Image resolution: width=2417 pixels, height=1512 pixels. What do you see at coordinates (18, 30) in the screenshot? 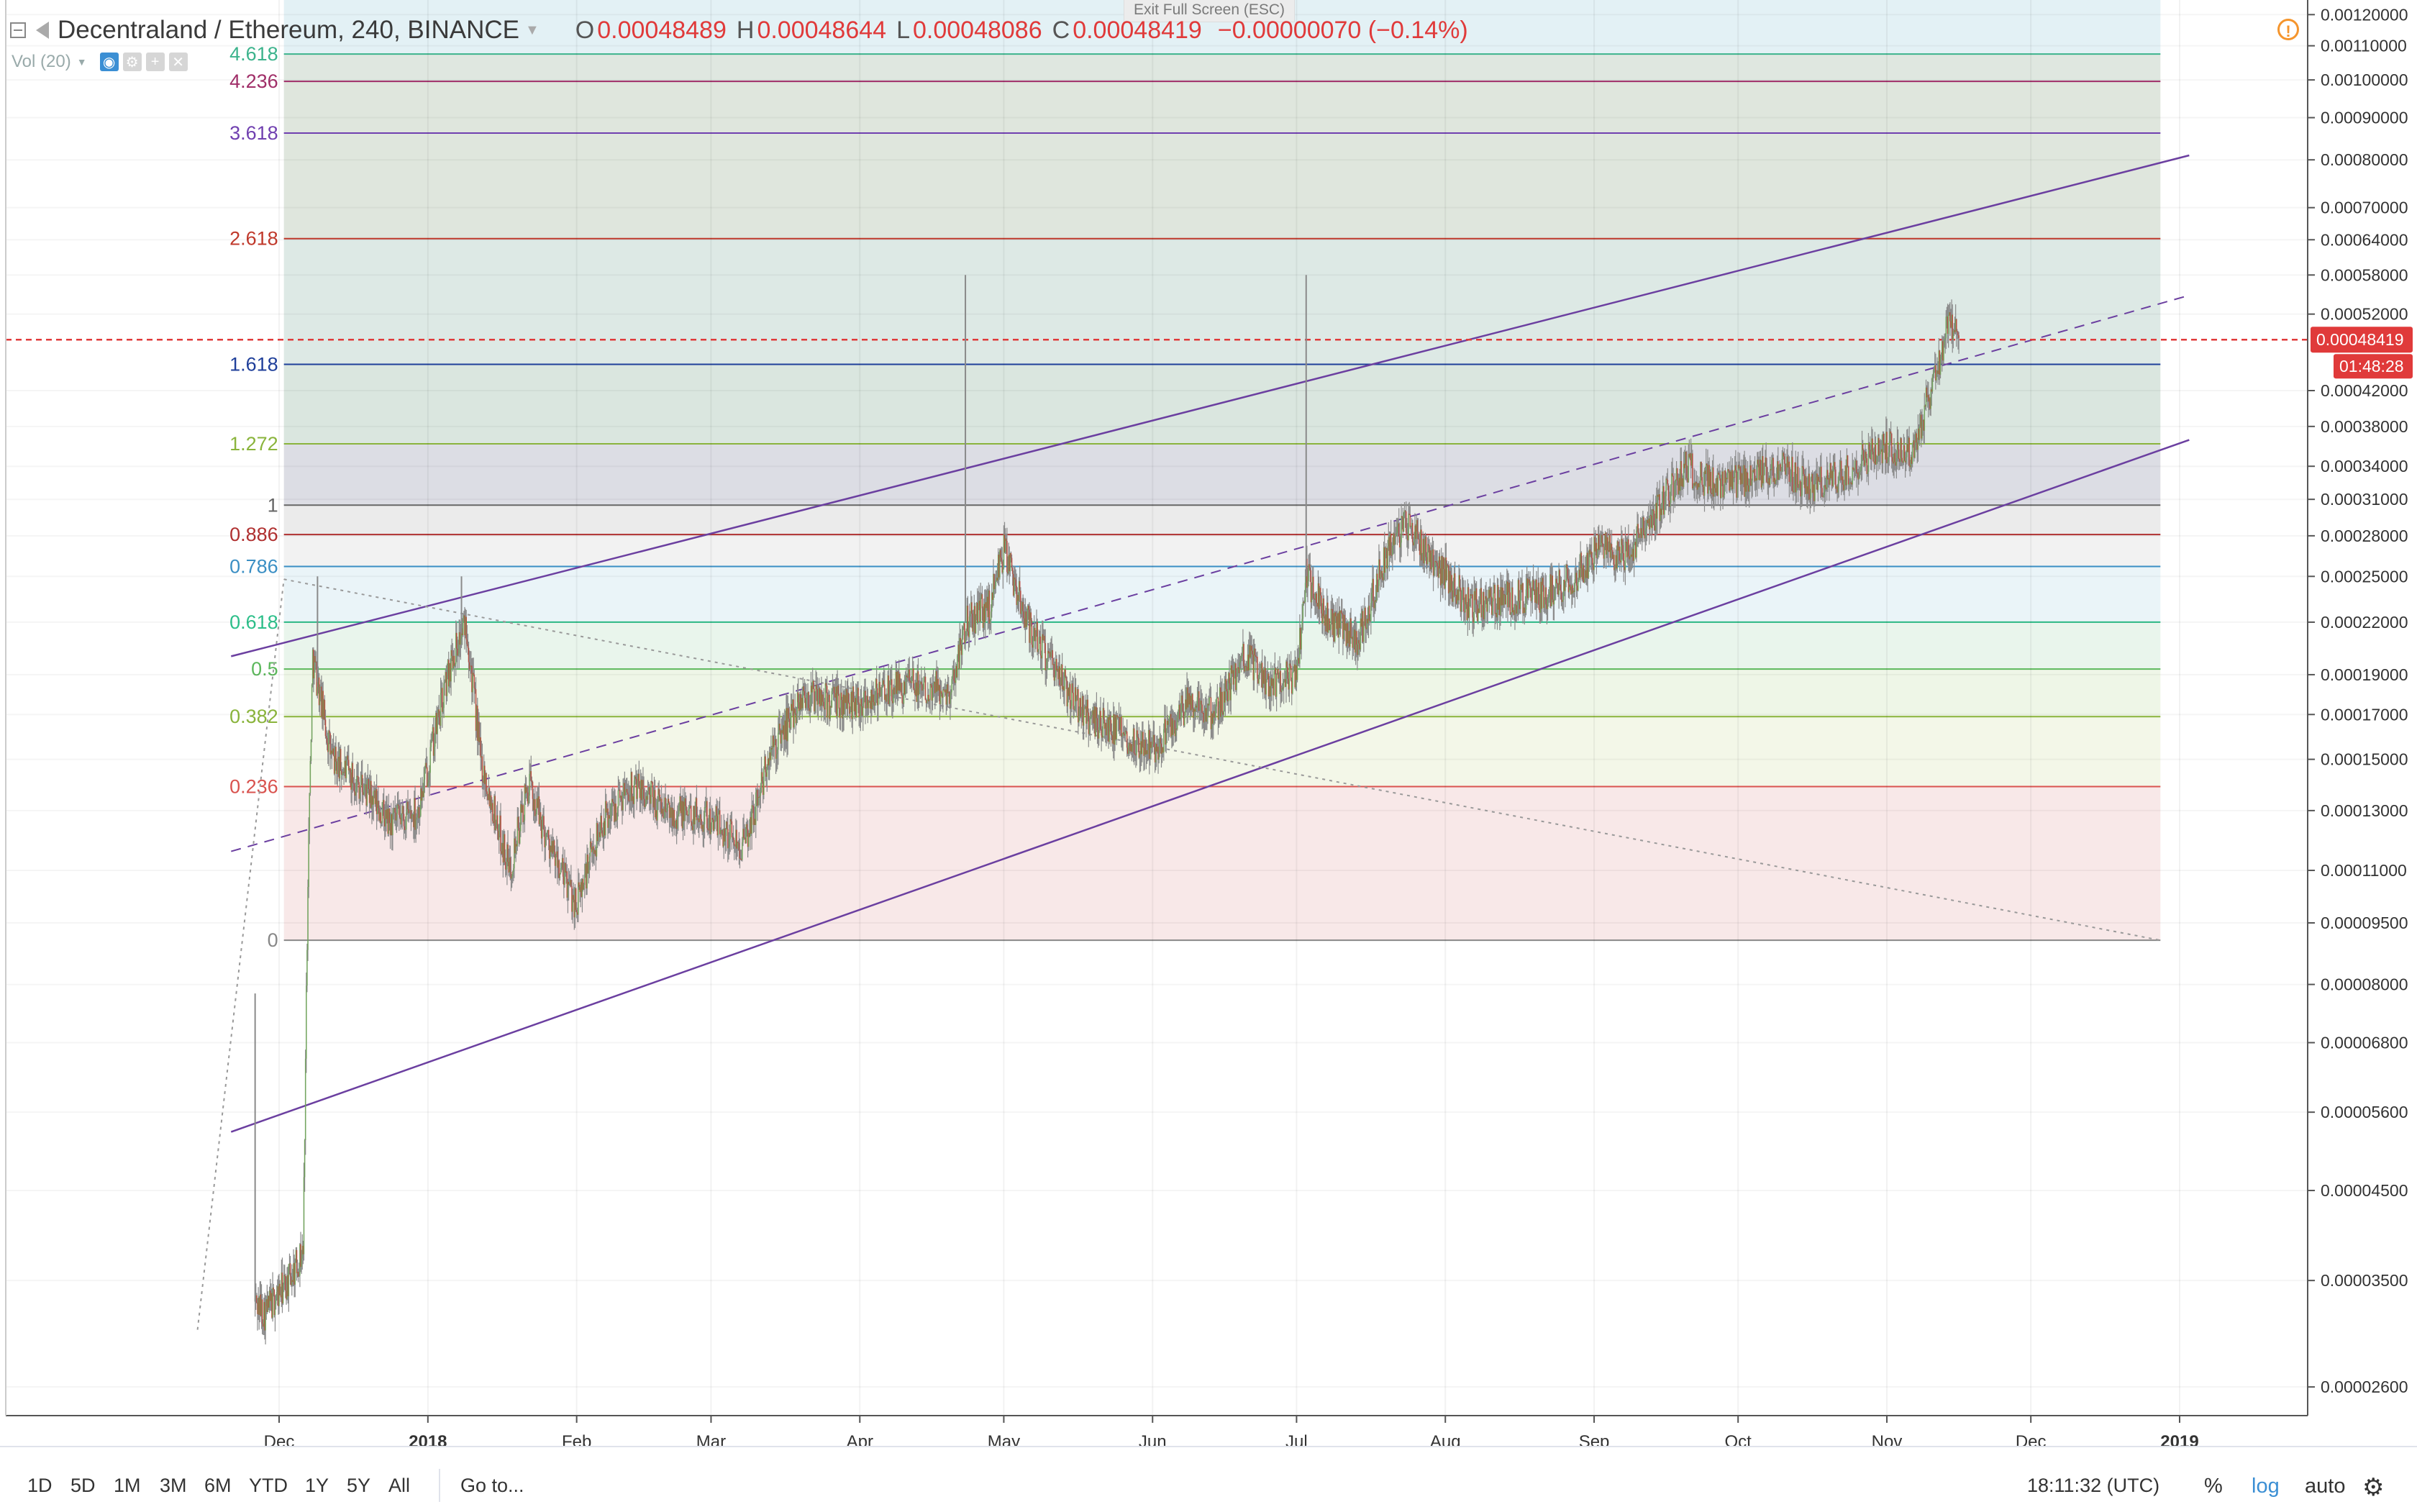
I see `collapse-icon` at bounding box center [18, 30].